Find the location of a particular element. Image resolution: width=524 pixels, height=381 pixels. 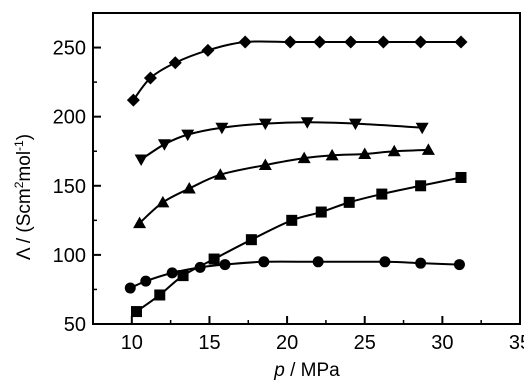

y-tick-label: 250 is located at coordinates (69, 49).